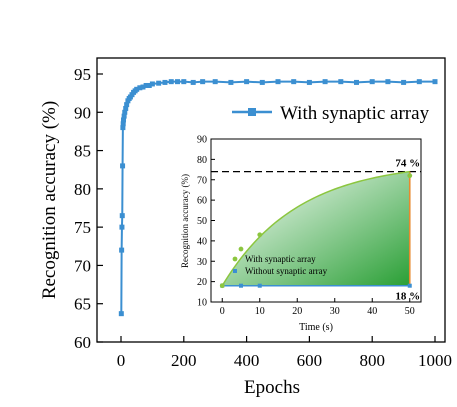  Describe the element at coordinates (372, 360) in the screenshot. I see `main-x-tick-label: 800` at that location.